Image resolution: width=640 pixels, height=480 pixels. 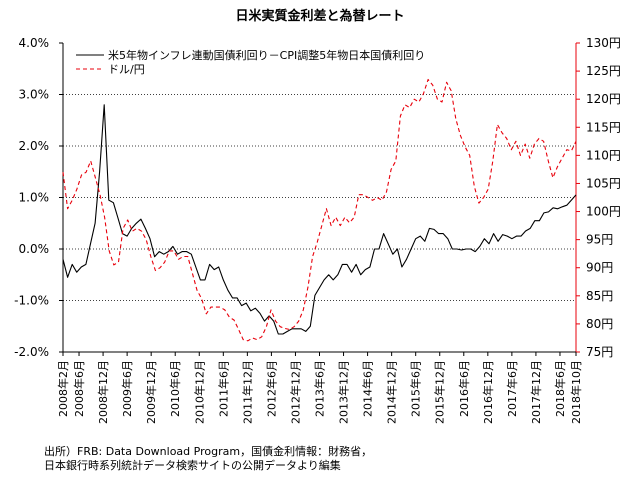 What do you see at coordinates (603, 212) in the screenshot?
I see `right-tick-label: 100円` at bounding box center [603, 212].